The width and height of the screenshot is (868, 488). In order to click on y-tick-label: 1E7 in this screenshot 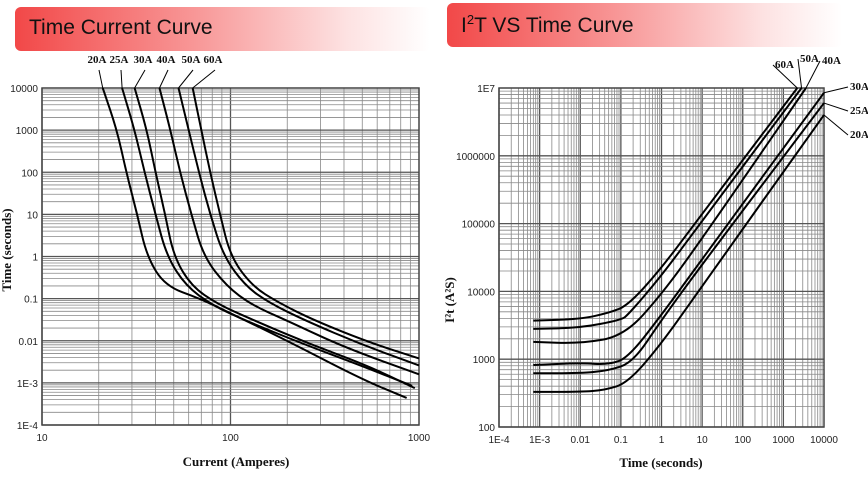, I will do `click(486, 89)`.